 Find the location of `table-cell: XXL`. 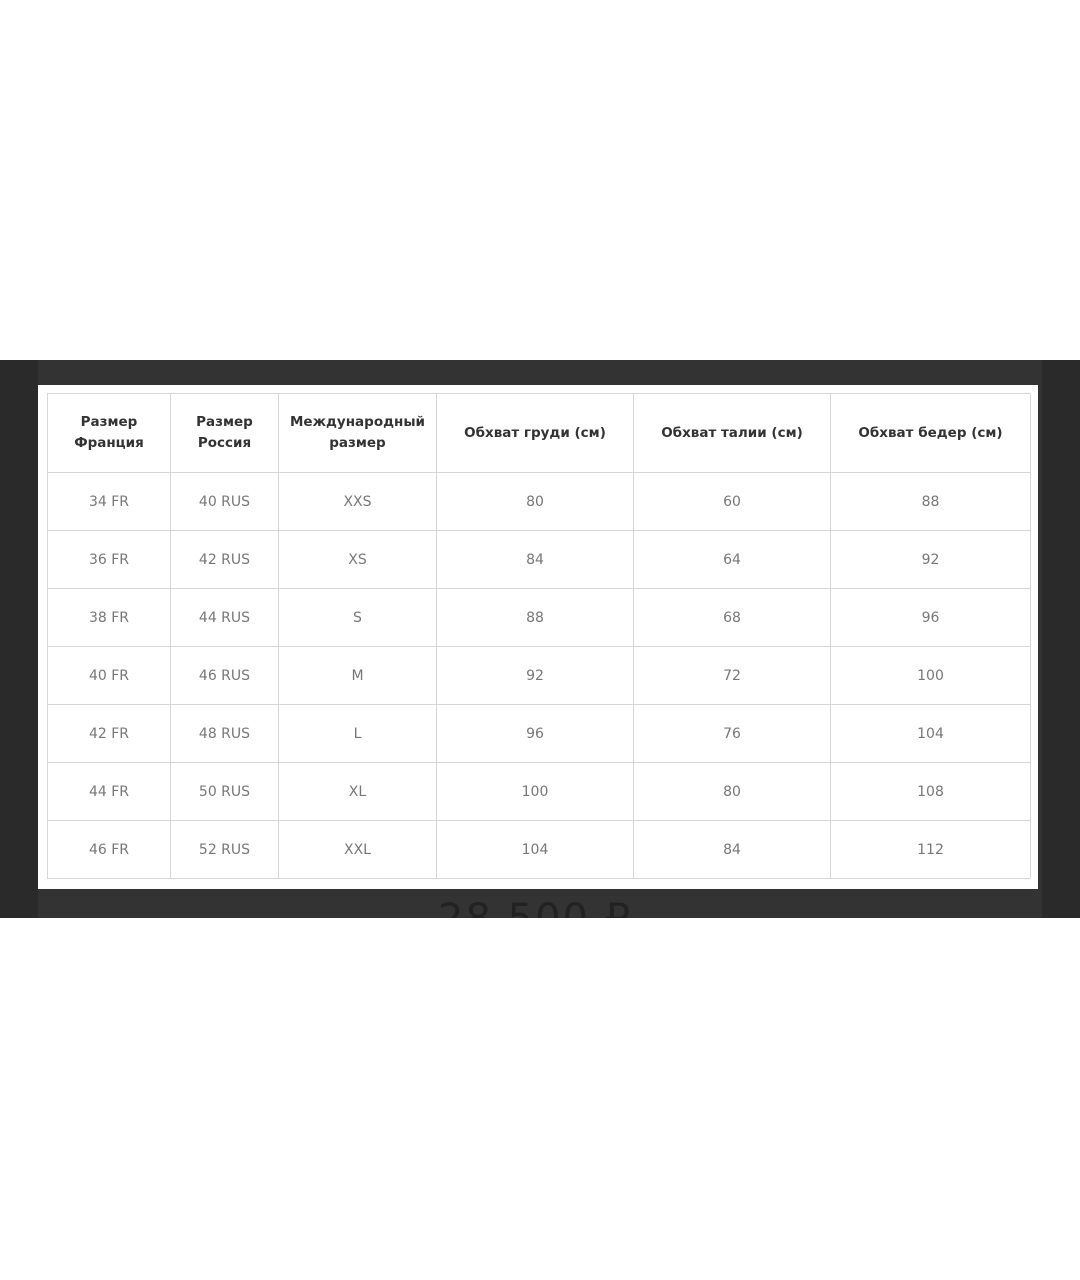

table-cell: XXL is located at coordinates (357, 849).